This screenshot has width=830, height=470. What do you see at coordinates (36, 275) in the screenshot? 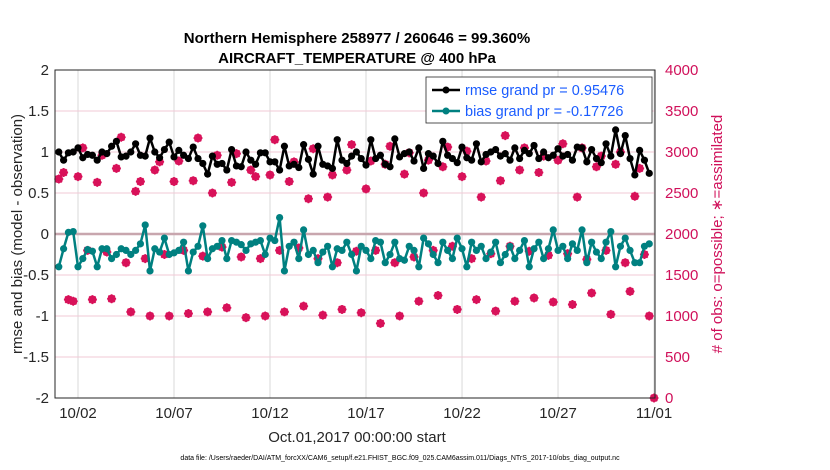
I see `y-tick-label: -0.5` at bounding box center [36, 275].